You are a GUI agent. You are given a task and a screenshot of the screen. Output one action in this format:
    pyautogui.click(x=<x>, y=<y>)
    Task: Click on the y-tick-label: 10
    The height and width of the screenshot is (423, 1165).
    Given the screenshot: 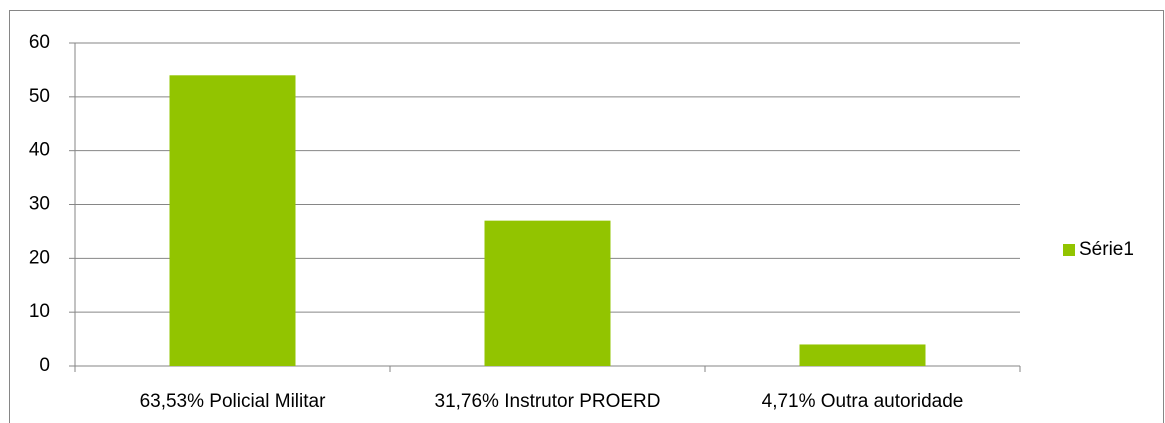 What is the action you would take?
    pyautogui.click(x=39, y=311)
    